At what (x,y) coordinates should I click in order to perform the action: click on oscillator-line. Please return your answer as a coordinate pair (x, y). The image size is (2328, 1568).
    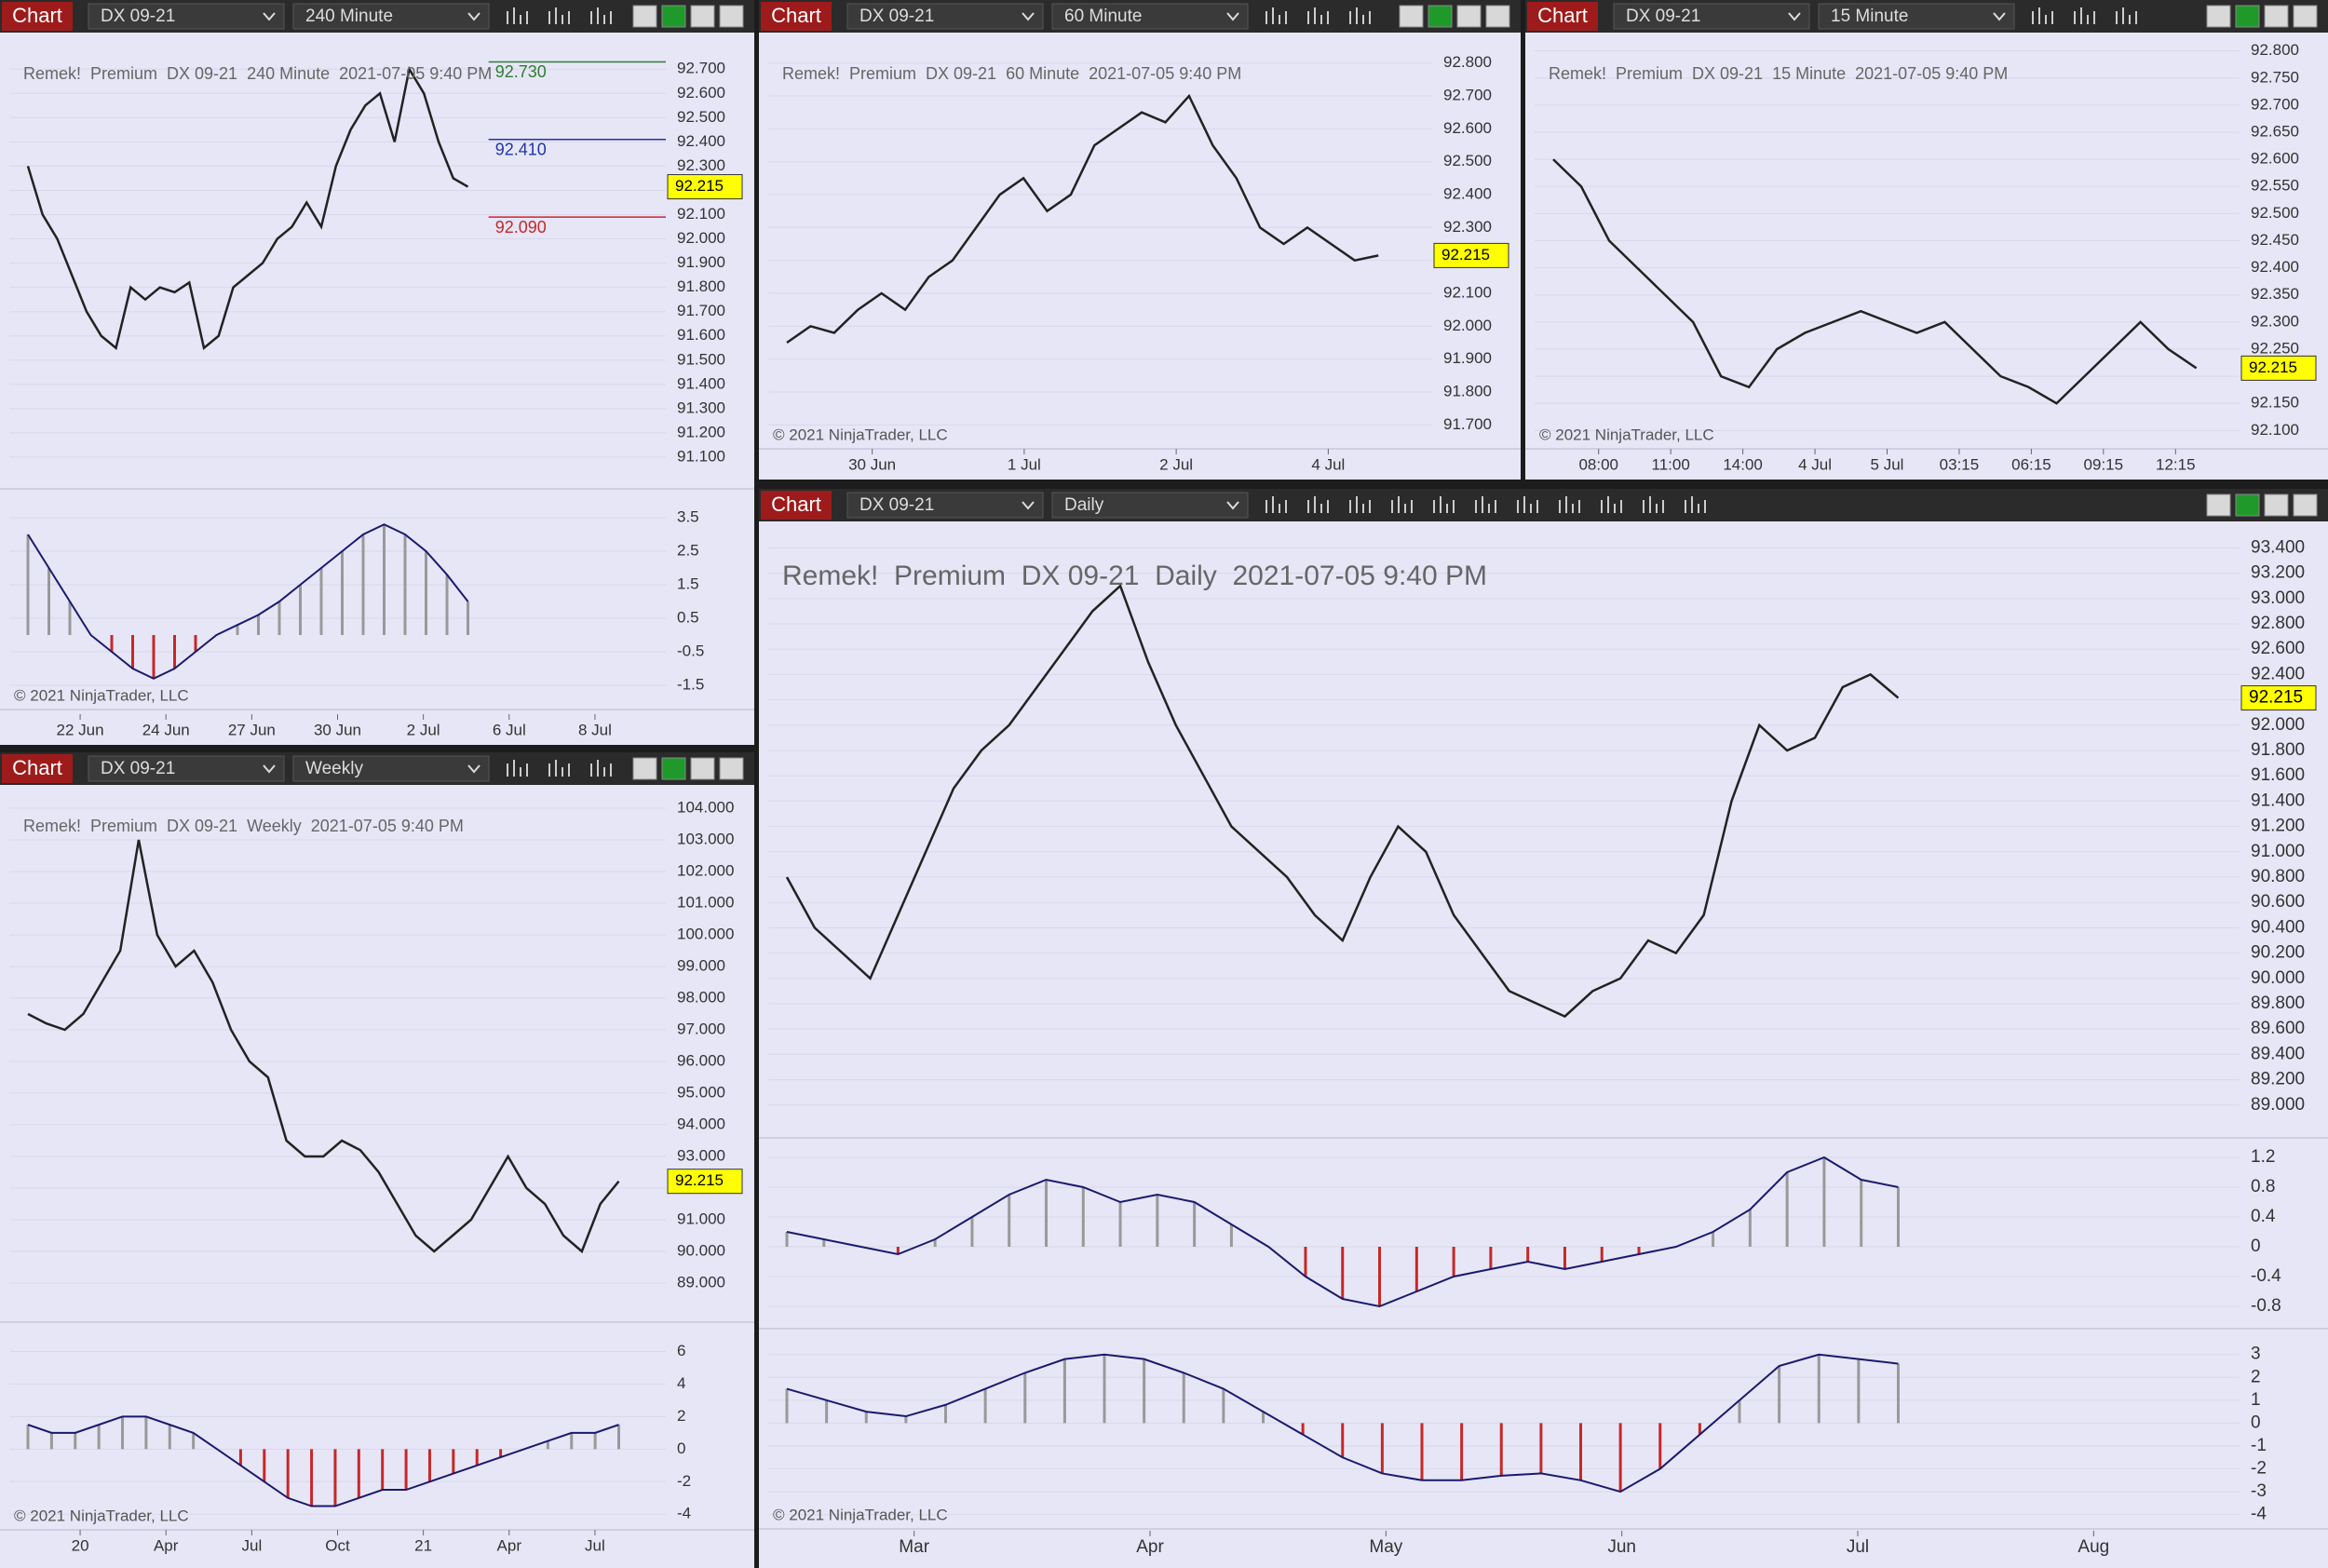
    Looking at the image, I should click on (1342, 1423).